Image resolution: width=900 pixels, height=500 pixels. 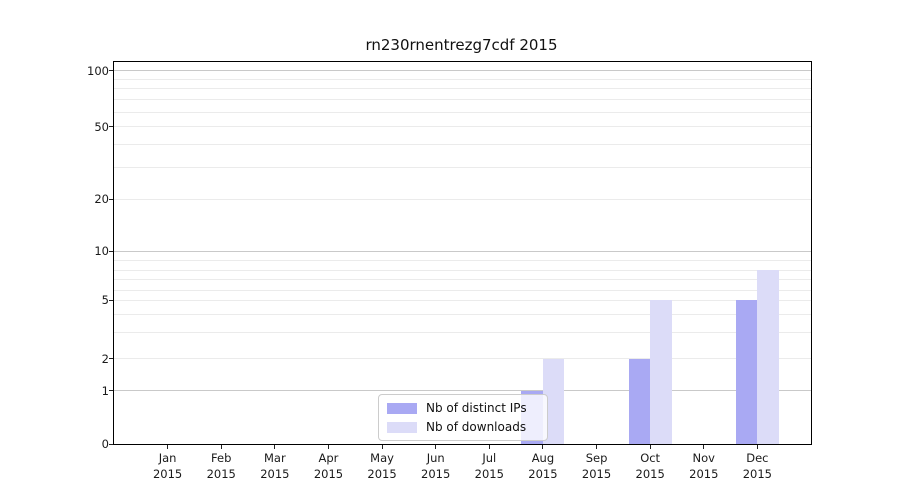 What do you see at coordinates (543, 466) in the screenshot?
I see `x-axis-tick-label: Aug 2015` at bounding box center [543, 466].